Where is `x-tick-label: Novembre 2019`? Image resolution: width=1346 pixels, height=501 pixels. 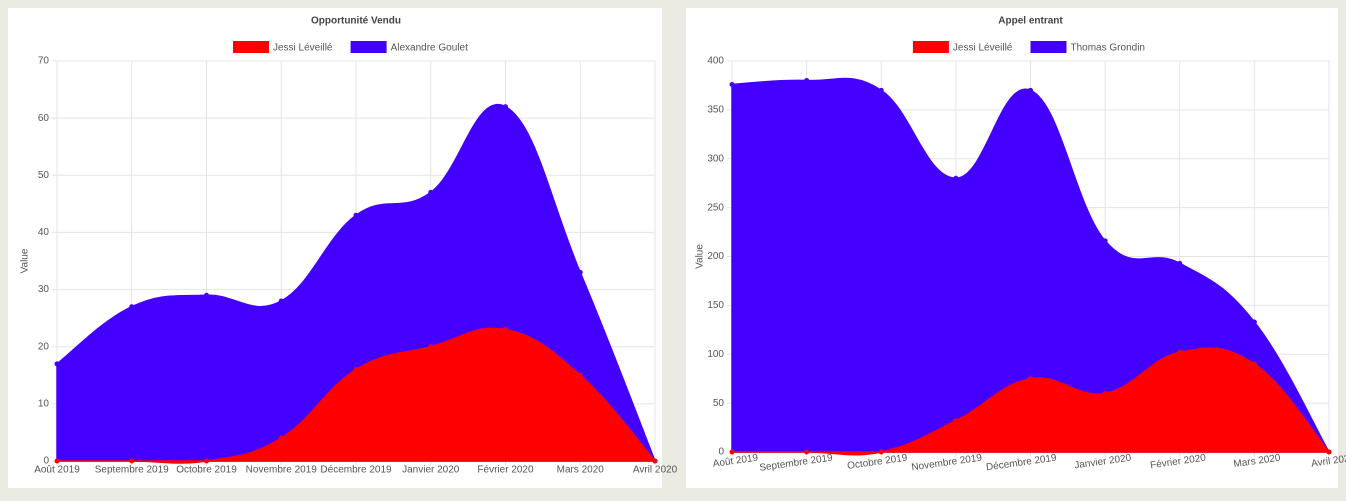
x-tick-label: Novembre 2019 is located at coordinates (282, 470).